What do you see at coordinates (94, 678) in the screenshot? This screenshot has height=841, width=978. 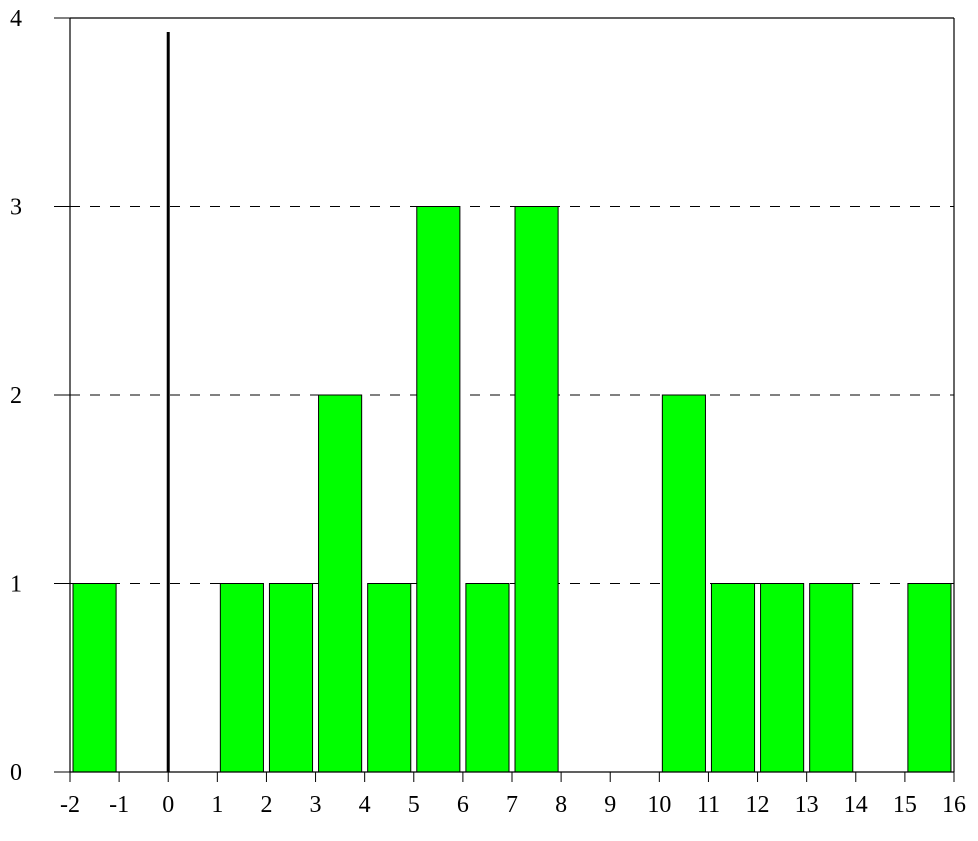 I see `bar--2-to--1` at bounding box center [94, 678].